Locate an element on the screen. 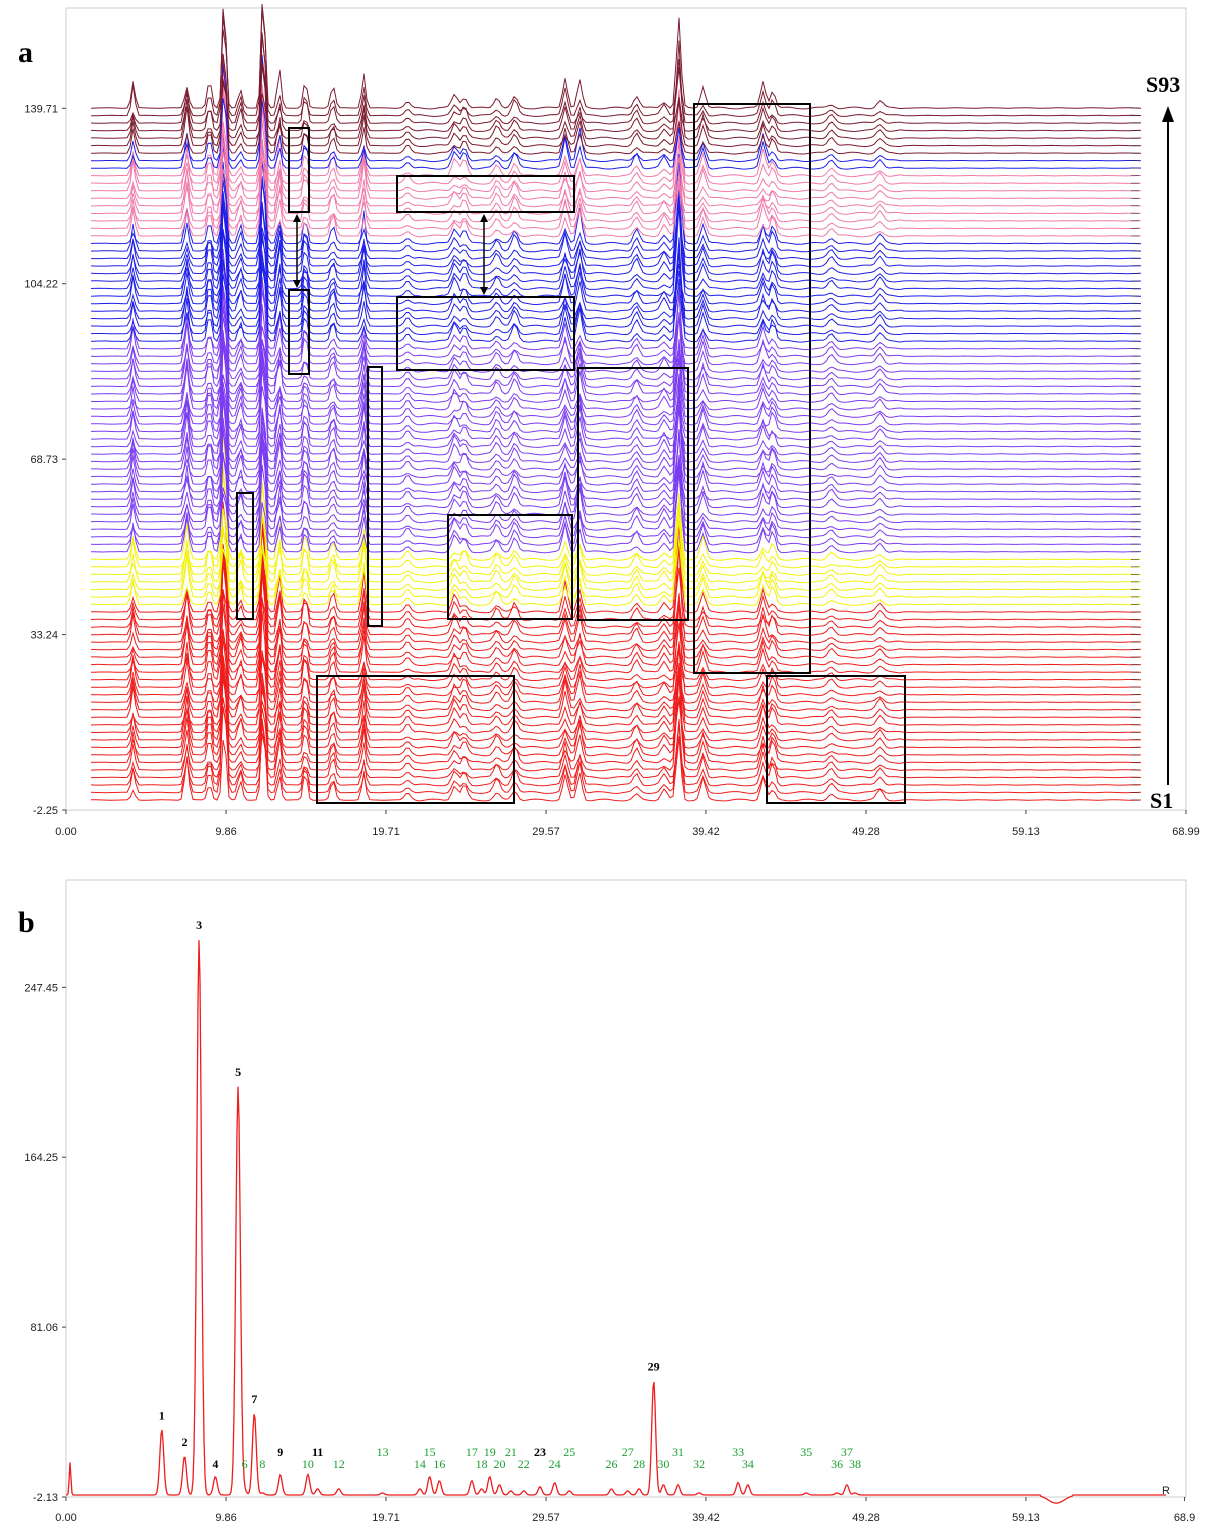 The height and width of the screenshot is (1534, 1209). a-xtick-label: 19.71 is located at coordinates (386, 832).